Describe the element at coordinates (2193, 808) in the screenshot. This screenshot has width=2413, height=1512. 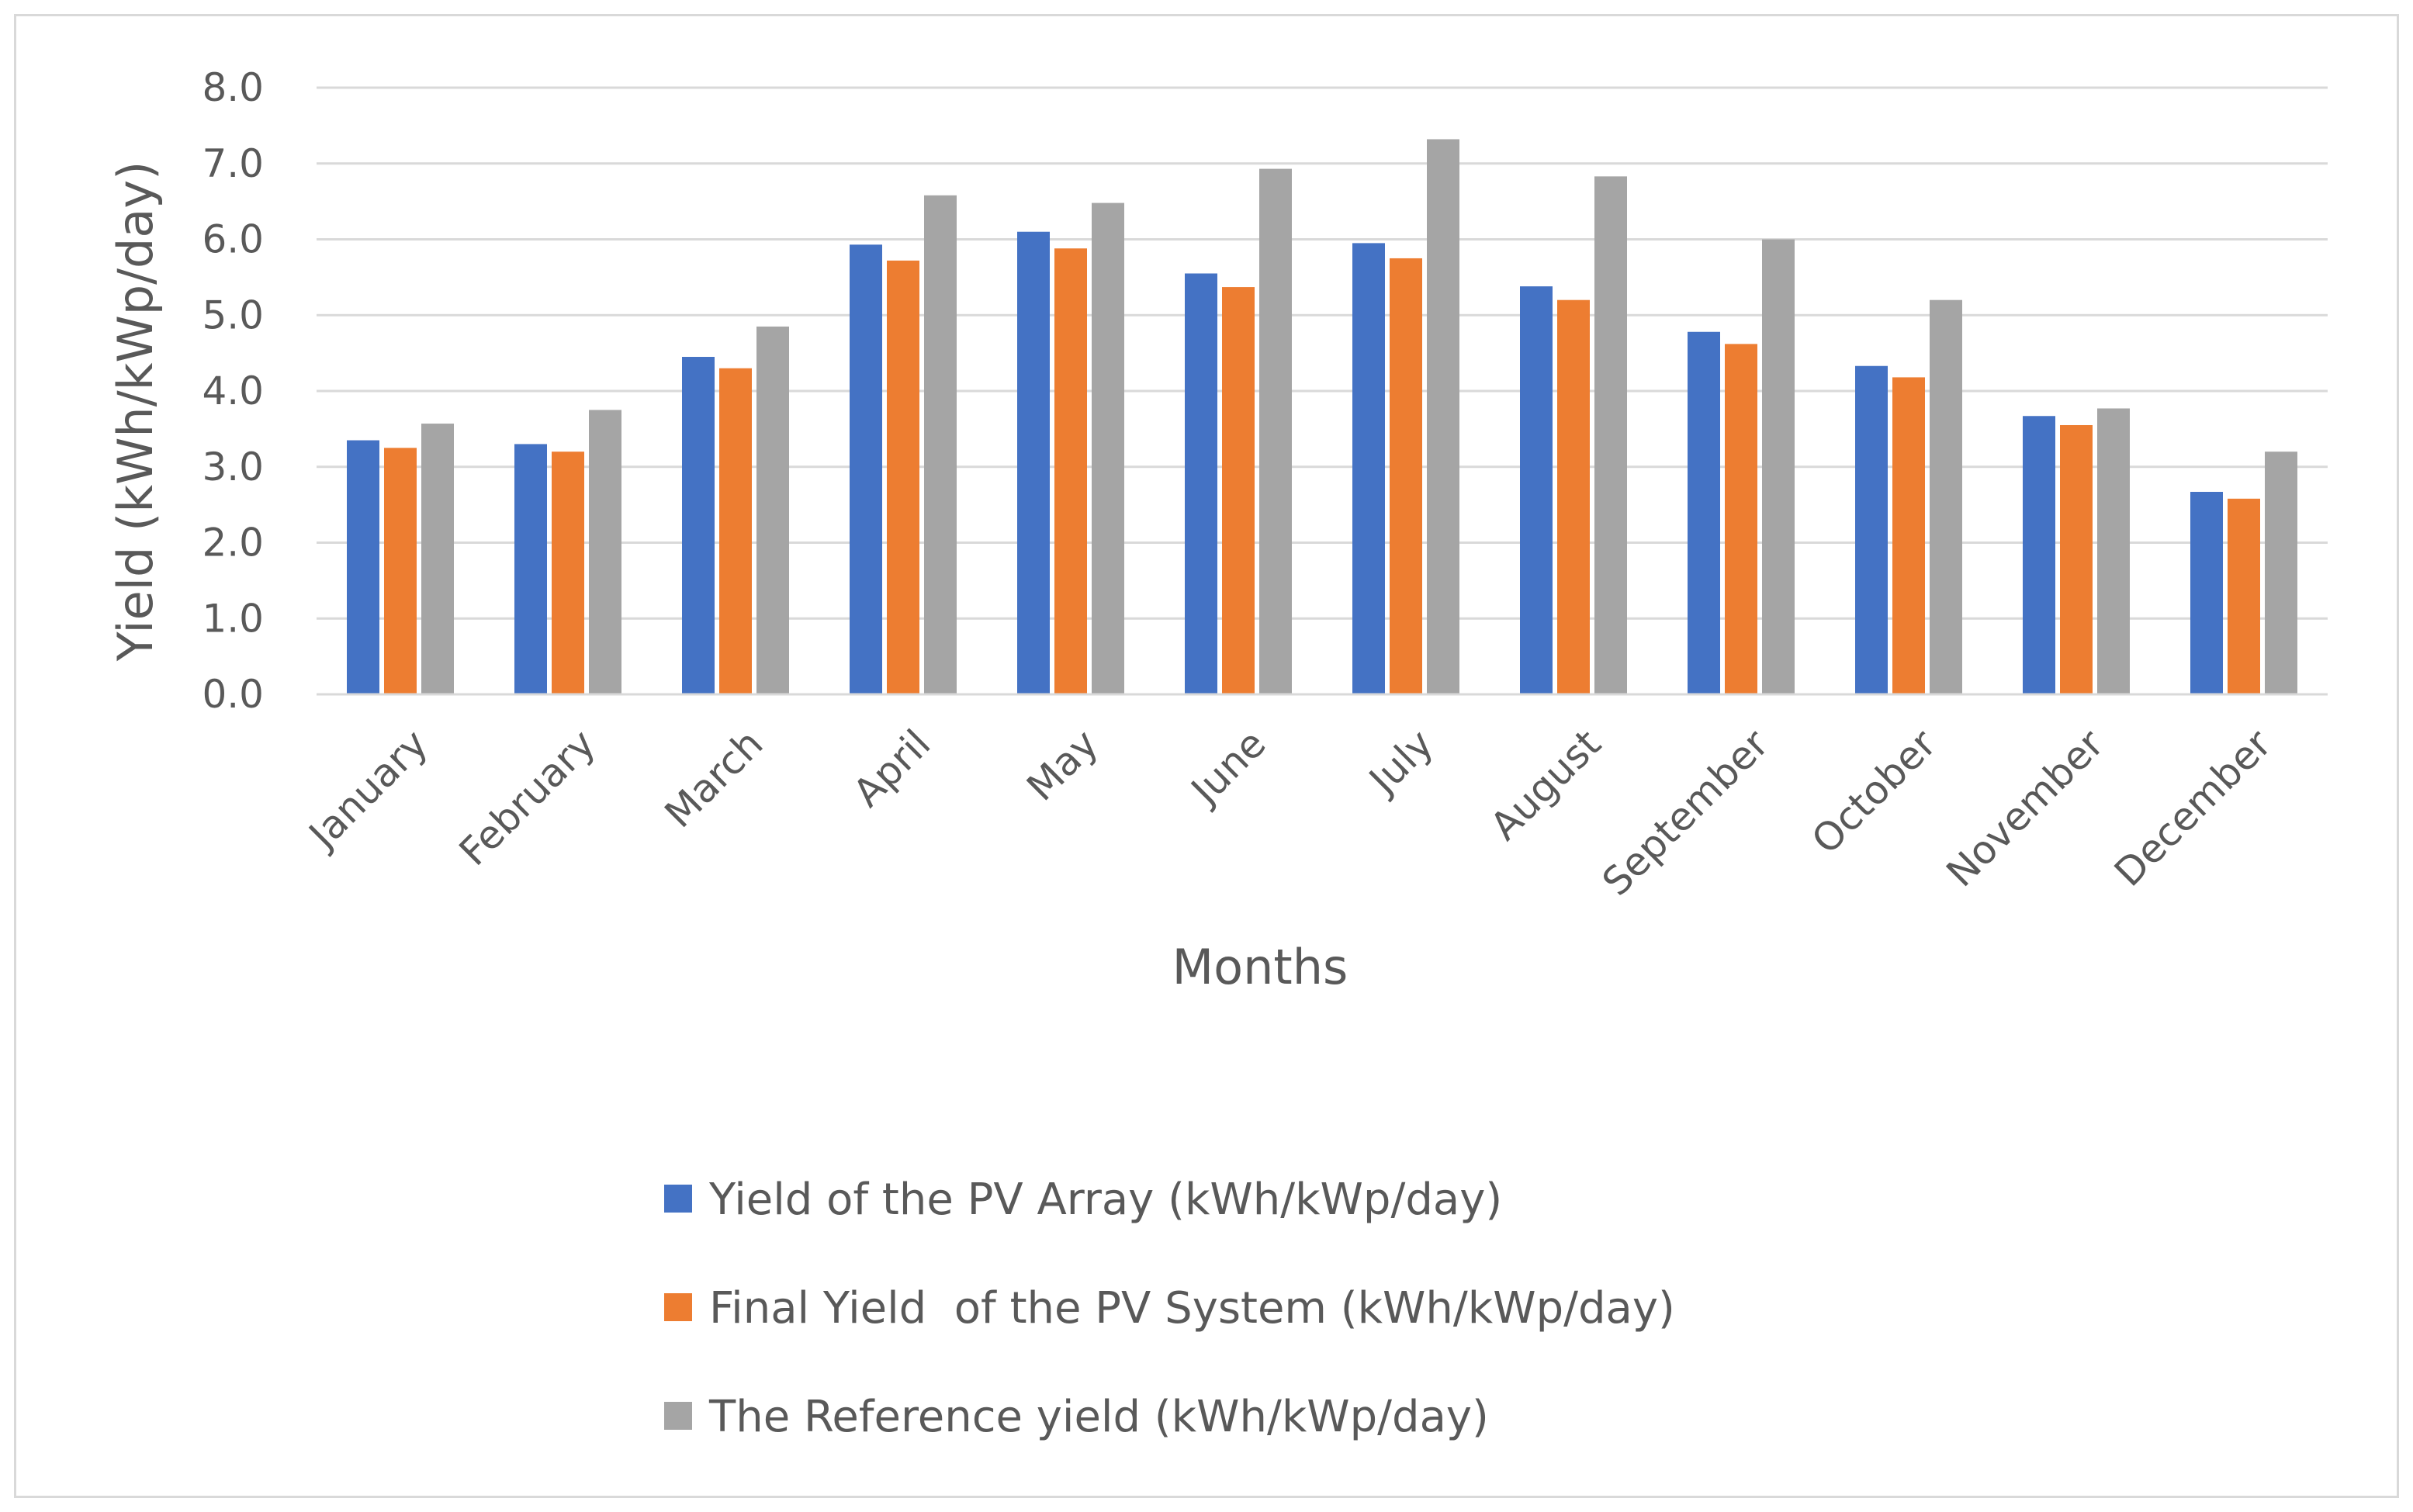
I see `x-tick-label: December` at that location.